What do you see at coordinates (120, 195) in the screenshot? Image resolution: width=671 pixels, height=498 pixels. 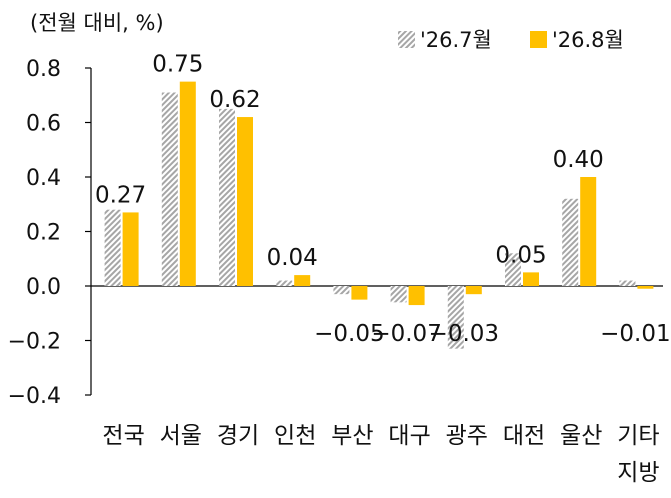 I see `data-label: 0.27` at bounding box center [120, 195].